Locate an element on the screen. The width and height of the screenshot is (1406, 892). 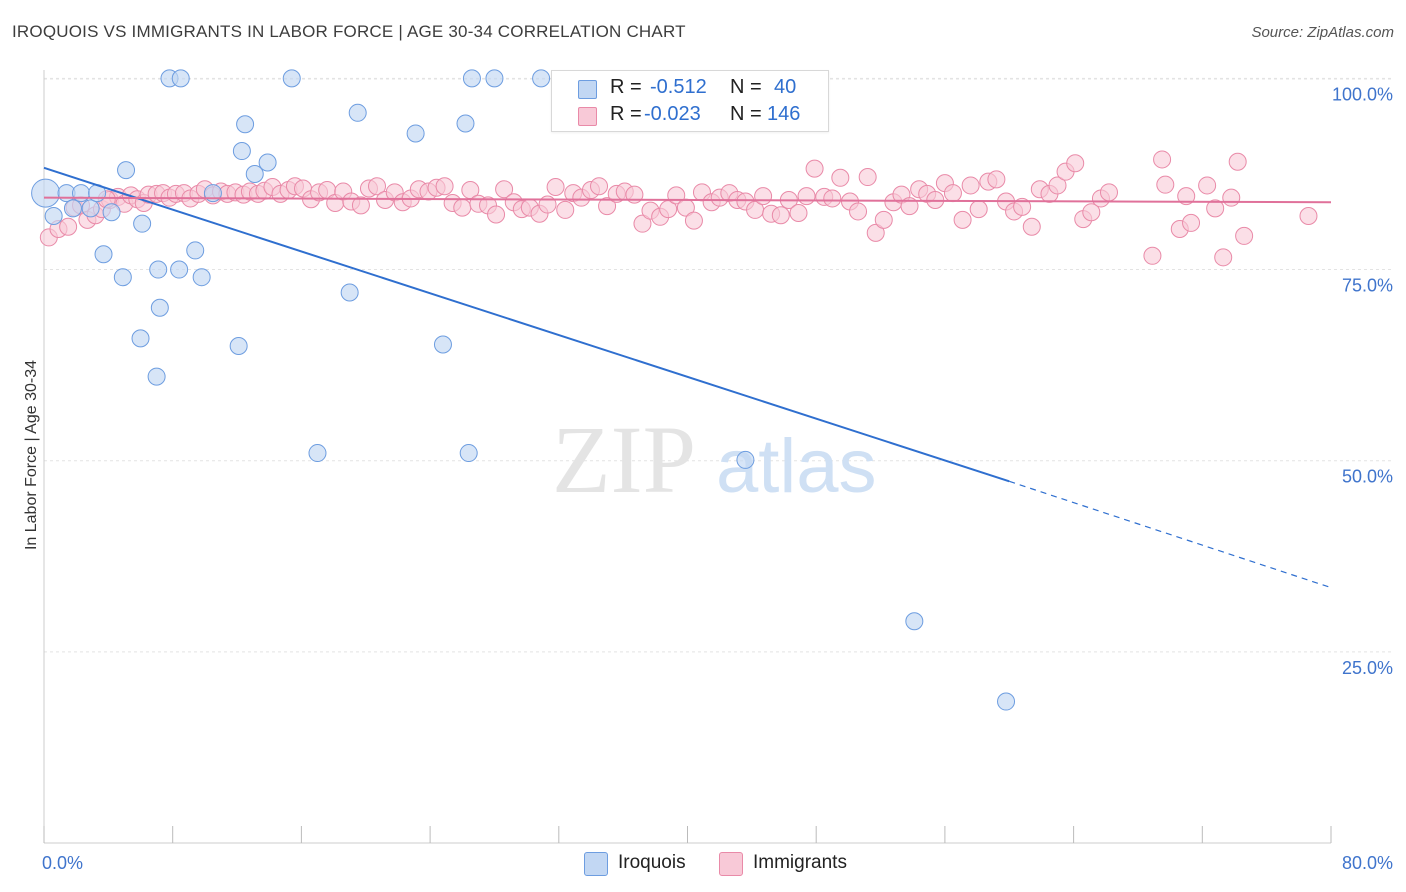
n-value: 40 is located at coordinates (785, 87).